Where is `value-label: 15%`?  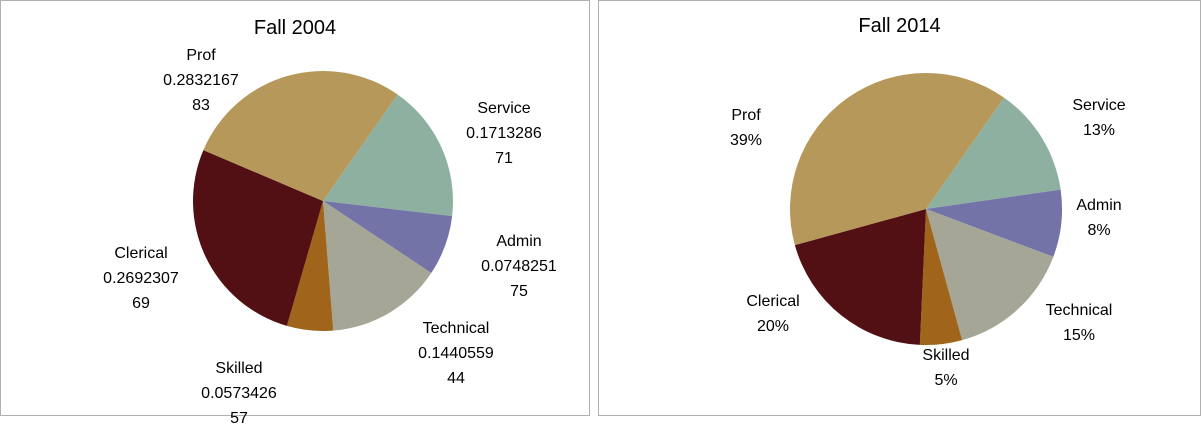
value-label: 15% is located at coordinates (1079, 335).